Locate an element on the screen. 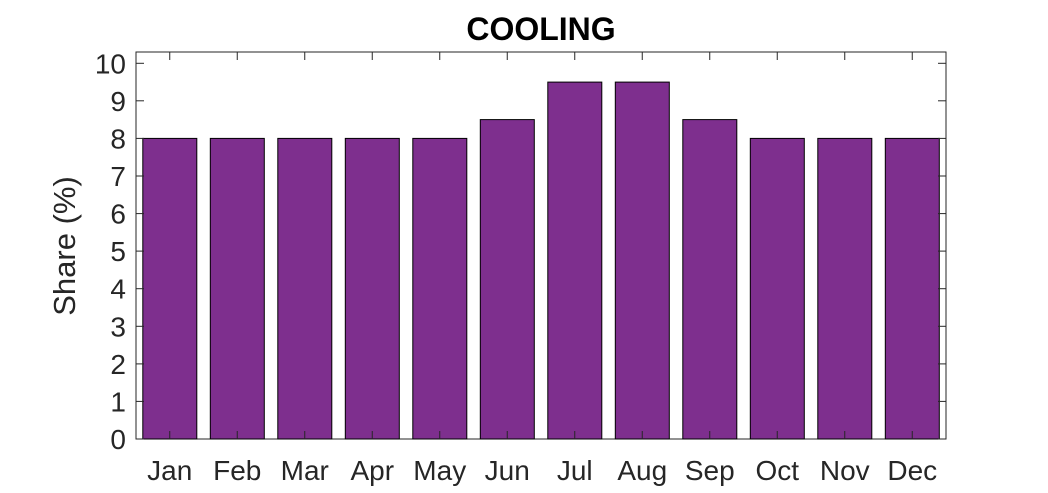 The height and width of the screenshot is (493, 1048). y-axis-label: Share (%) is located at coordinates (64, 246).